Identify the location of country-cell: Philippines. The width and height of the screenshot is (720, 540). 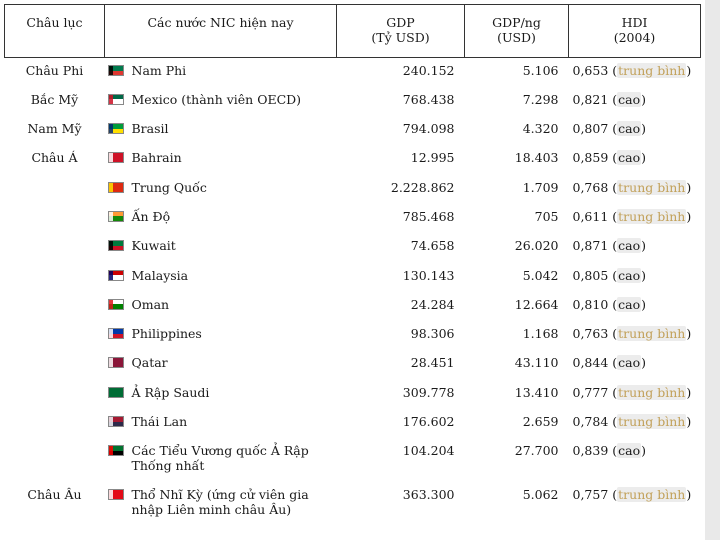
(221, 335).